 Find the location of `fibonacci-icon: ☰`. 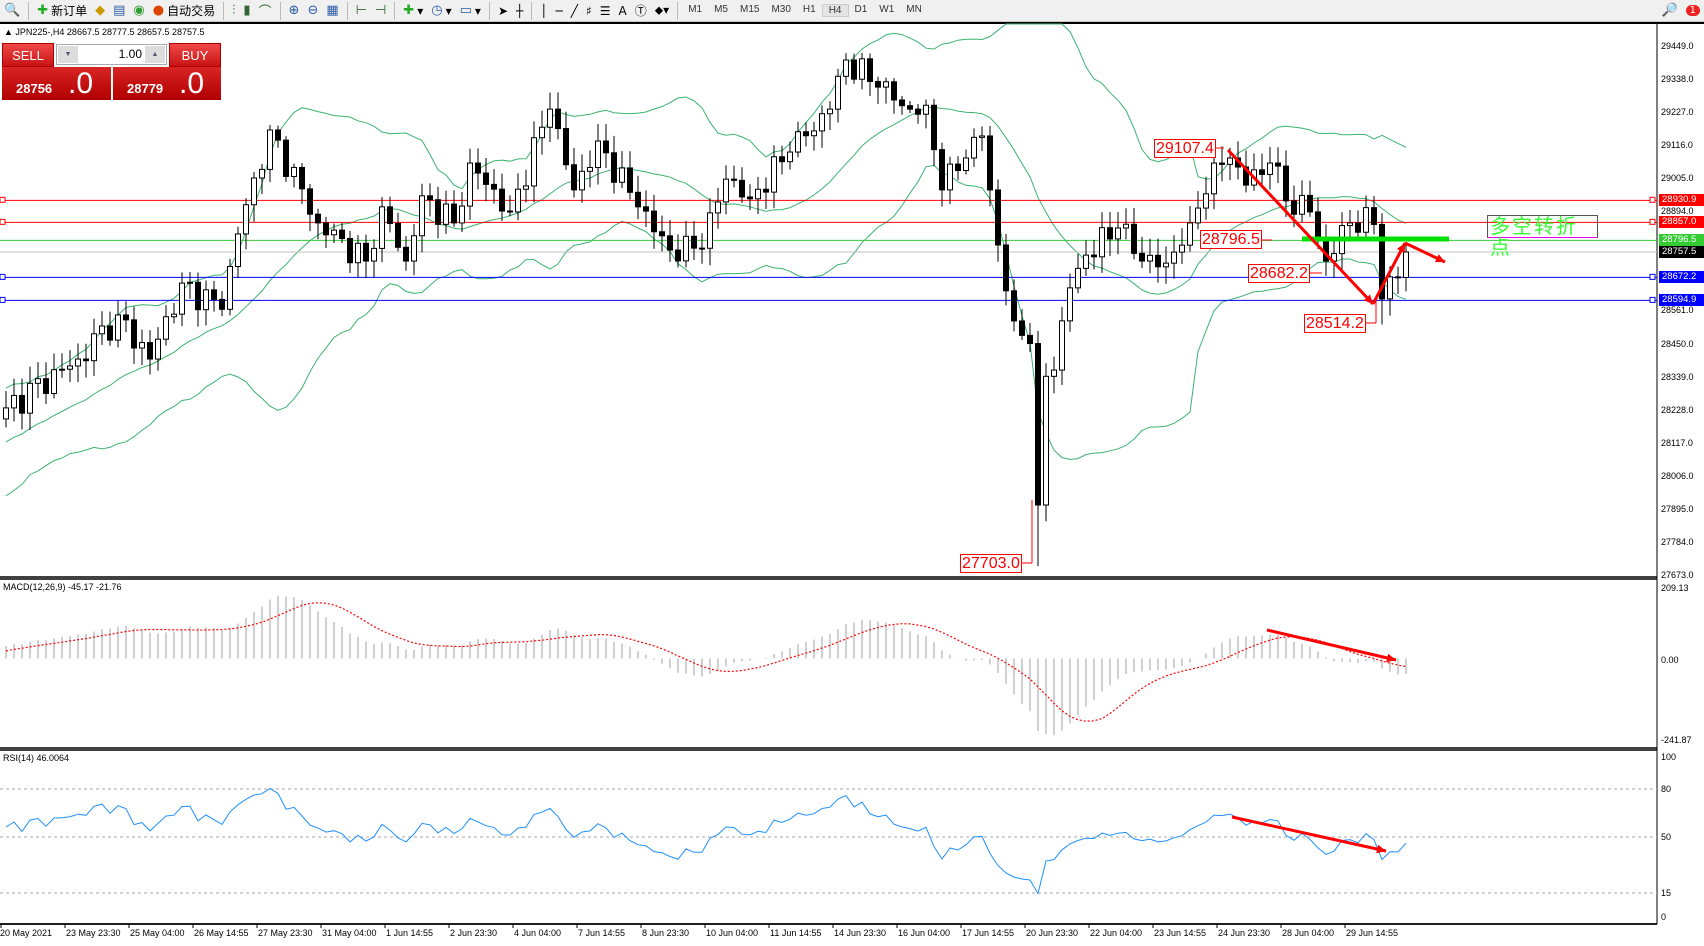

fibonacci-icon: ☰ is located at coordinates (605, 10).